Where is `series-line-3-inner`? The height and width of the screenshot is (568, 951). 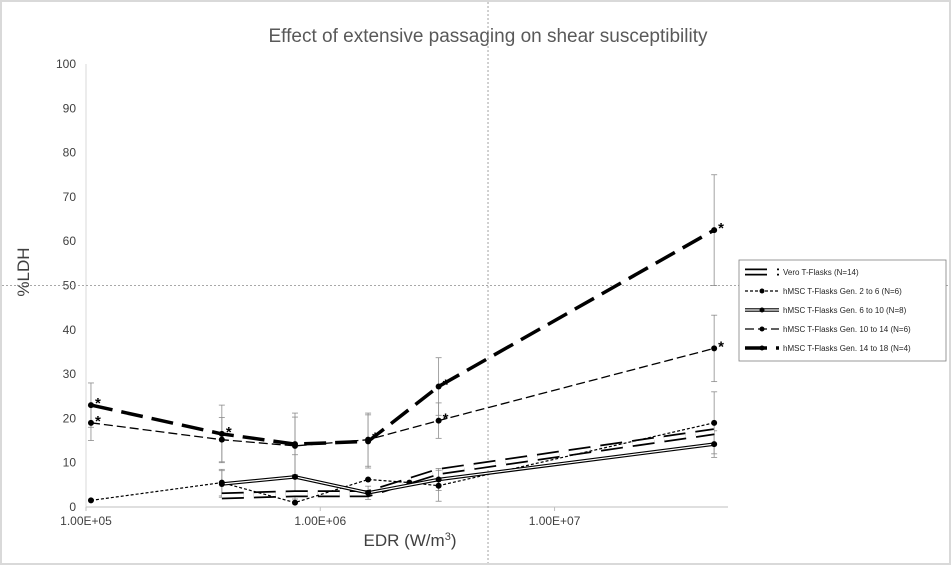
series-line-3-inner is located at coordinates (468, 468).